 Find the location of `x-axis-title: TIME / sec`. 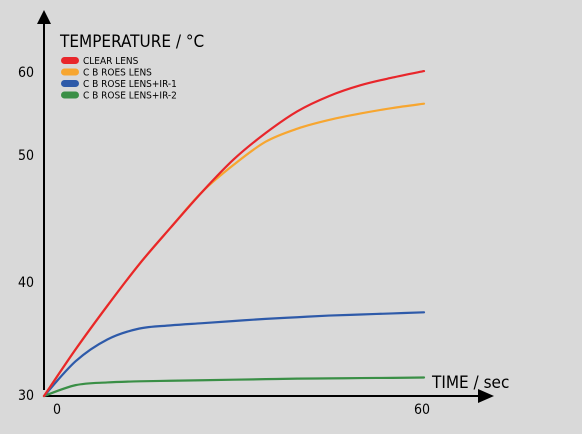

x-axis-title: TIME / sec is located at coordinates (470, 383).